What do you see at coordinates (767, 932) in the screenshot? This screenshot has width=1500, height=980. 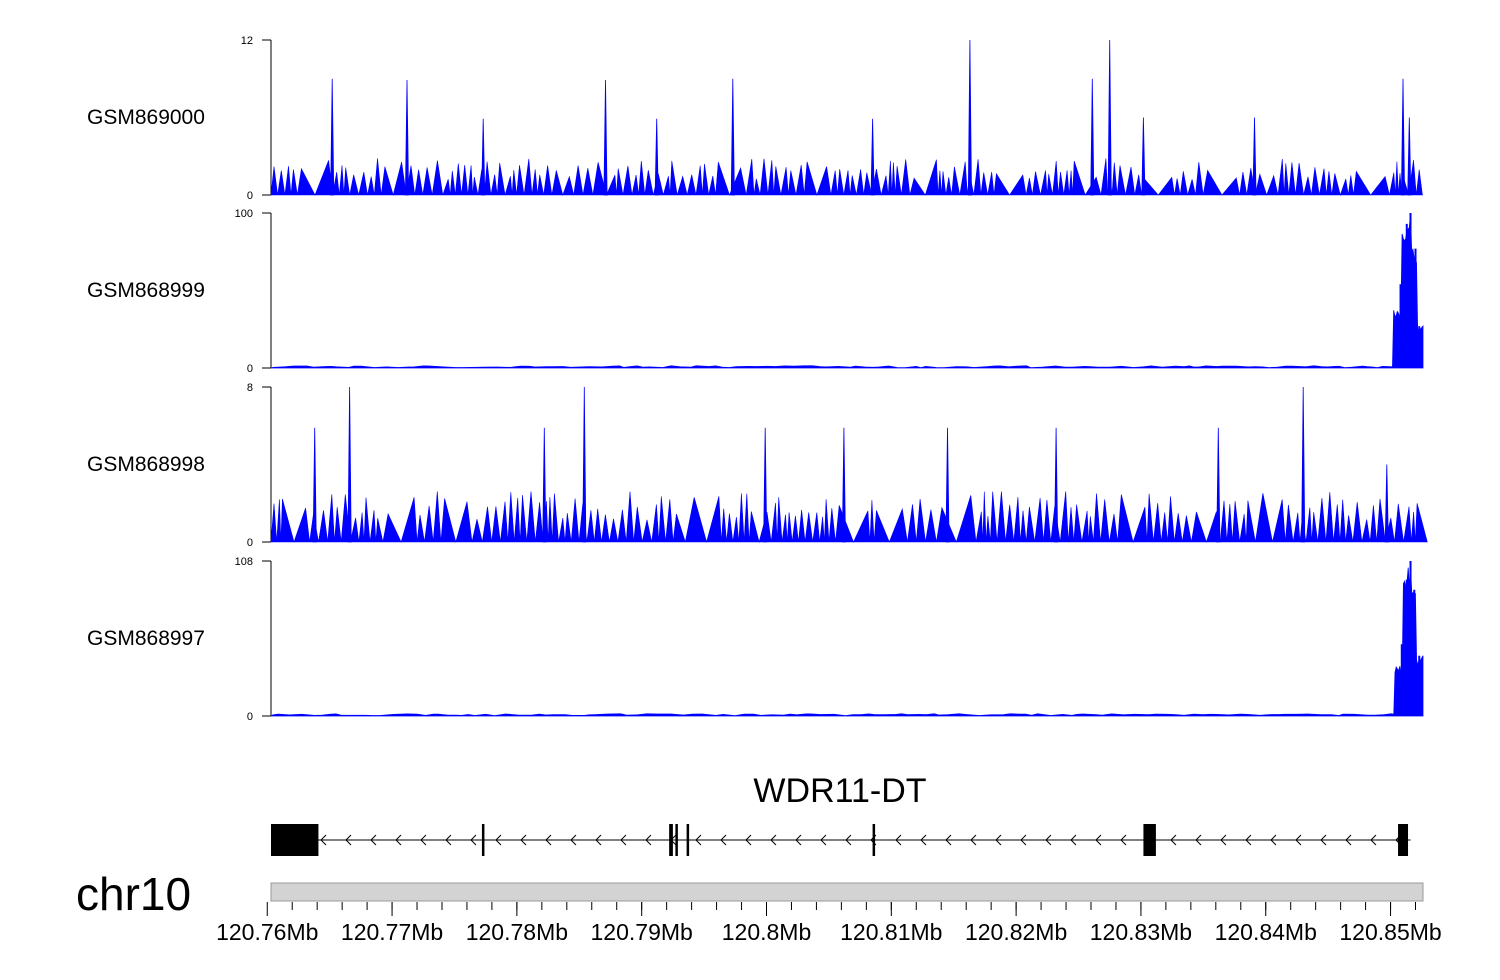 I see `axis-tick-label: 120.8Mb` at bounding box center [767, 932].